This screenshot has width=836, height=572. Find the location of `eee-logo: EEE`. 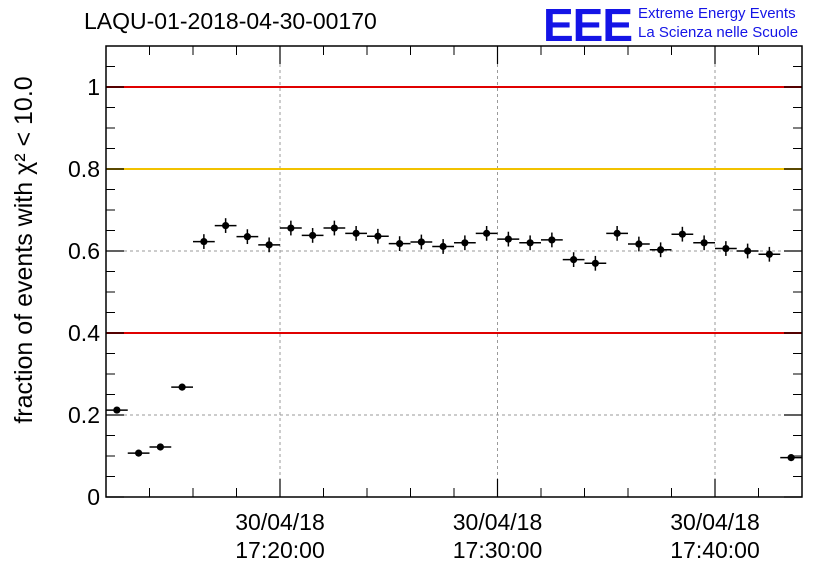

eee-logo: EEE is located at coordinates (588, 25).